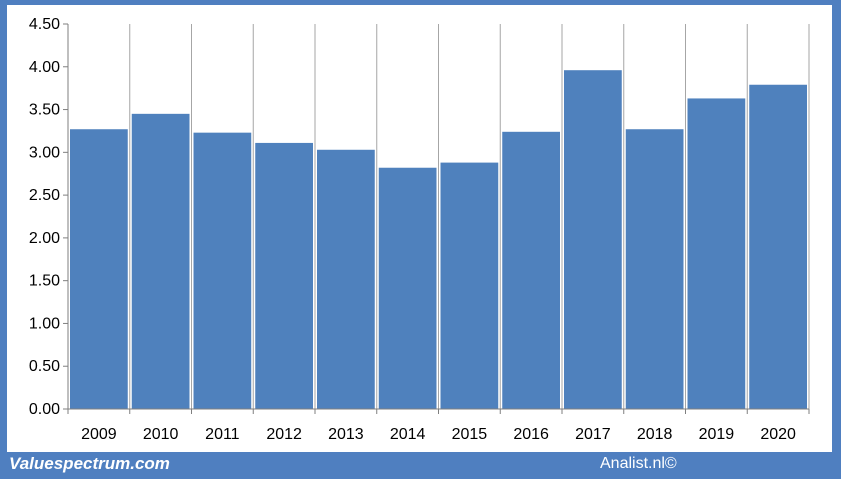  Describe the element at coordinates (44, 238) in the screenshot. I see `y-tick-label: 2.00` at that location.